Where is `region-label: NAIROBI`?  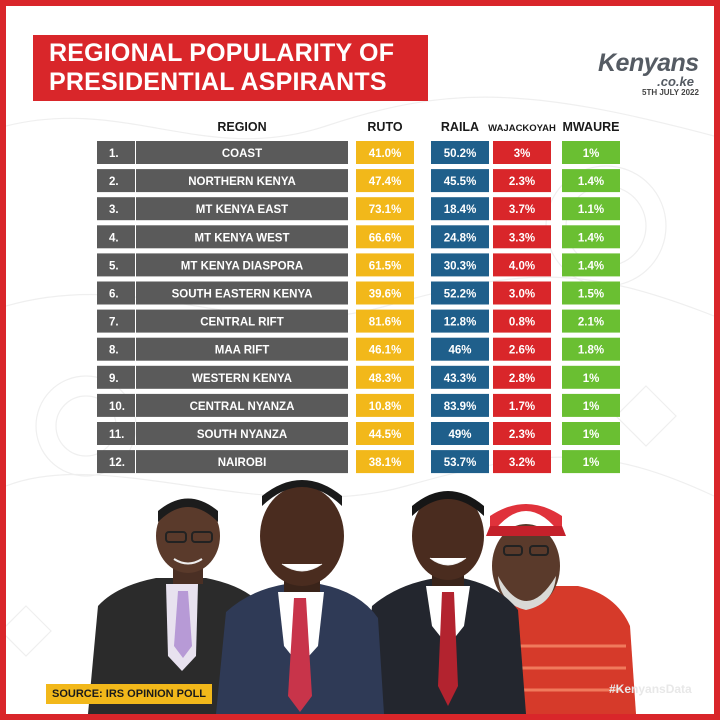
region-label: NAIROBI is located at coordinates (242, 463).